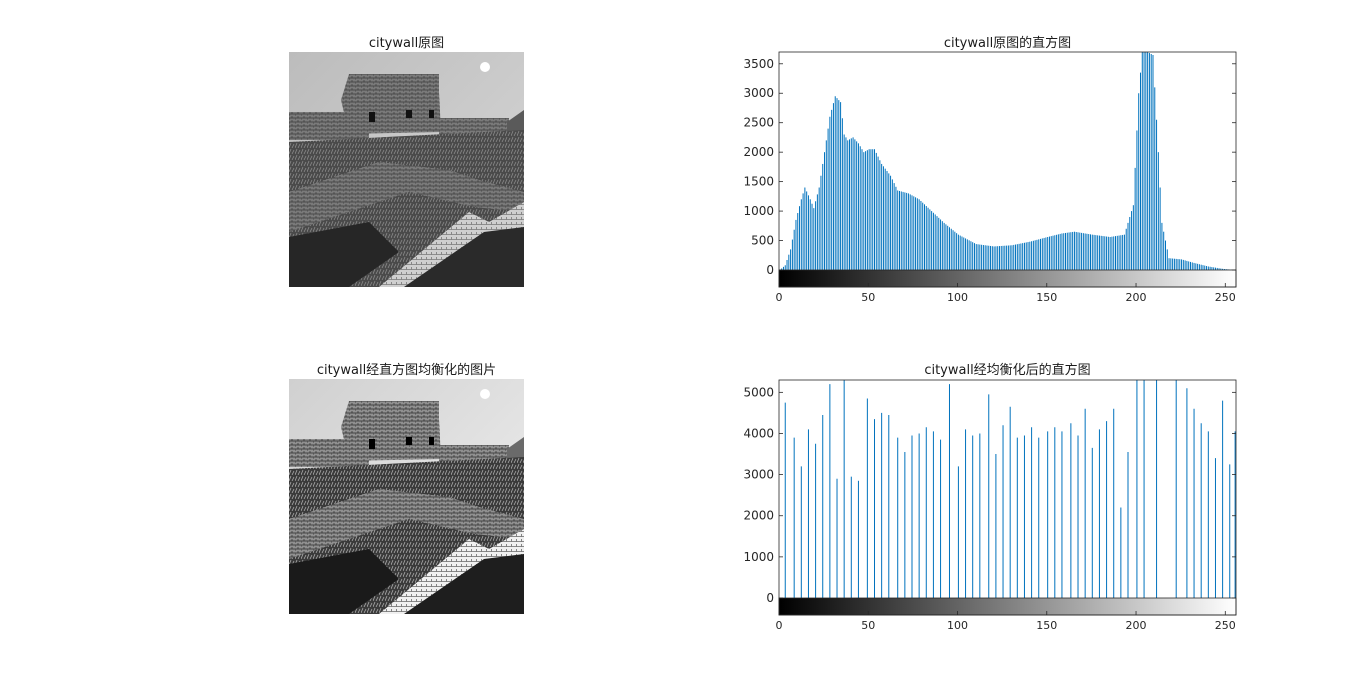  Describe the element at coordinates (758, 475) in the screenshot. I see `hist2-ytick-3: 3000` at that location.